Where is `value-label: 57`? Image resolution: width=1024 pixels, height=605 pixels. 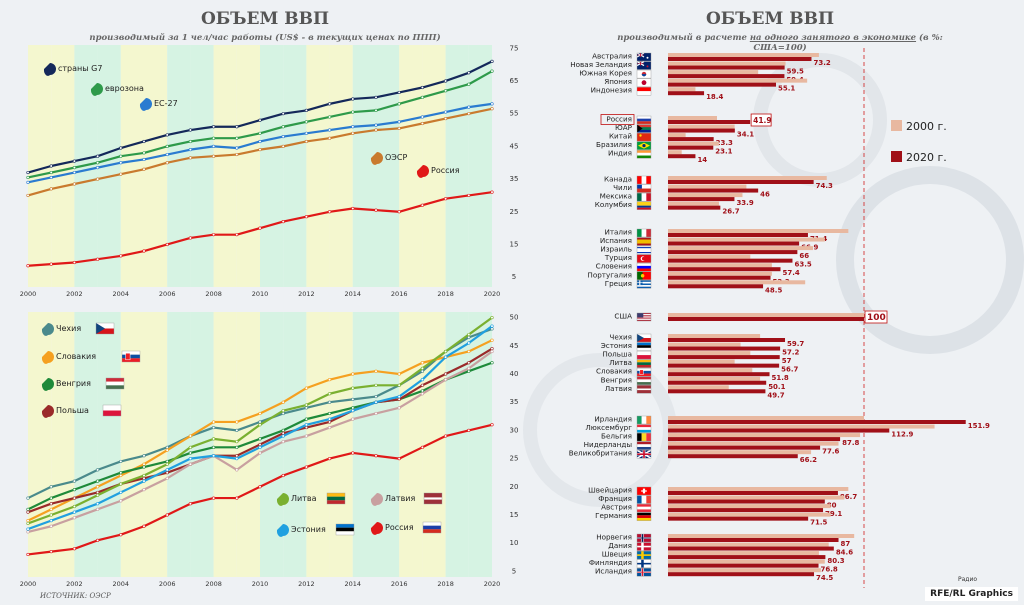 value-label: 57 is located at coordinates (787, 361).